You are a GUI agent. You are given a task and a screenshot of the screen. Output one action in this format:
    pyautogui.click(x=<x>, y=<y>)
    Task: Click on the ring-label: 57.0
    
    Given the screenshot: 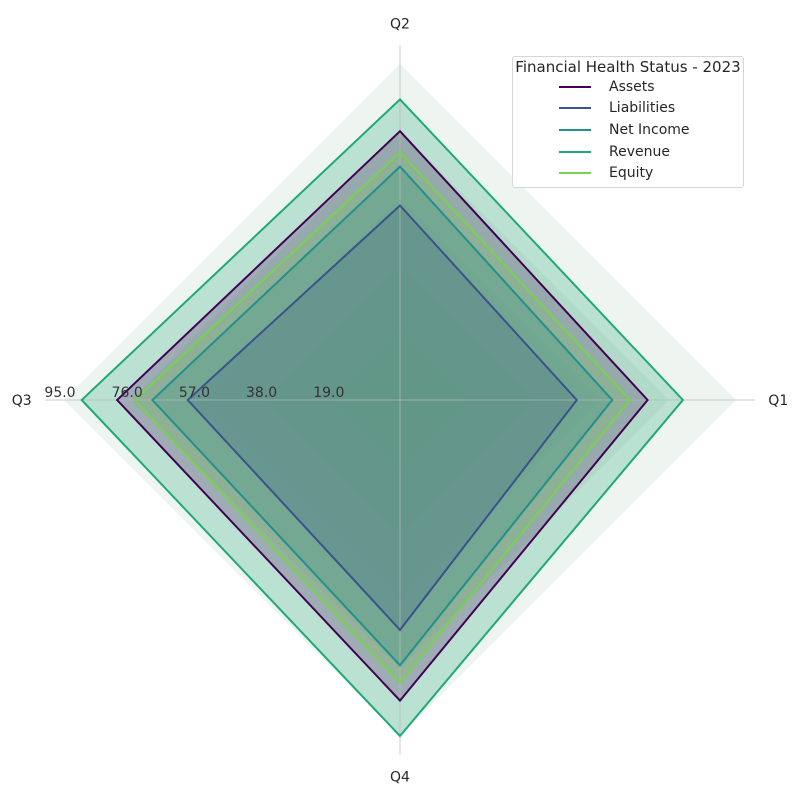 What is the action you would take?
    pyautogui.click(x=194, y=393)
    